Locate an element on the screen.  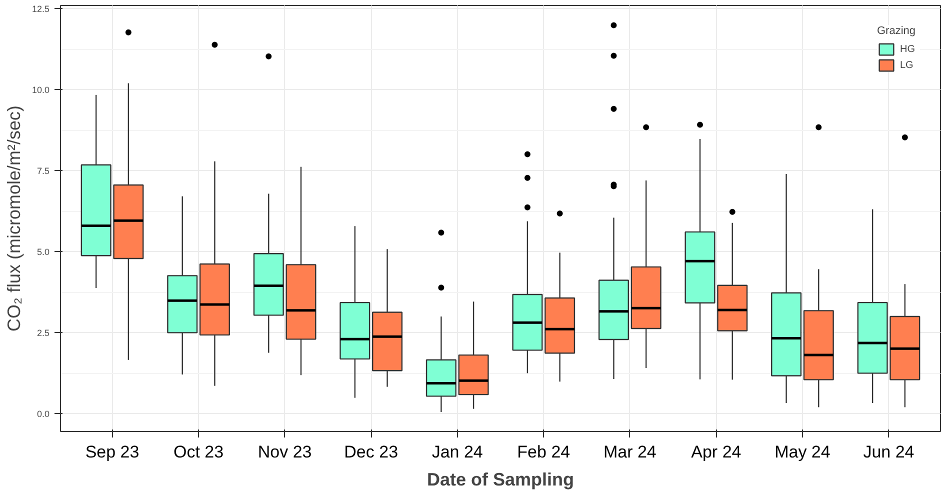
x-tick-label: May 24 is located at coordinates (802, 452).